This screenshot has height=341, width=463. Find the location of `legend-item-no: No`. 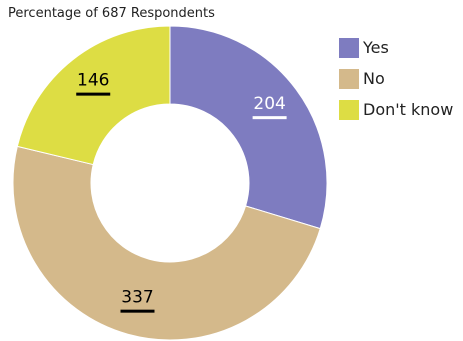

legend-item-no: No is located at coordinates (396, 78).